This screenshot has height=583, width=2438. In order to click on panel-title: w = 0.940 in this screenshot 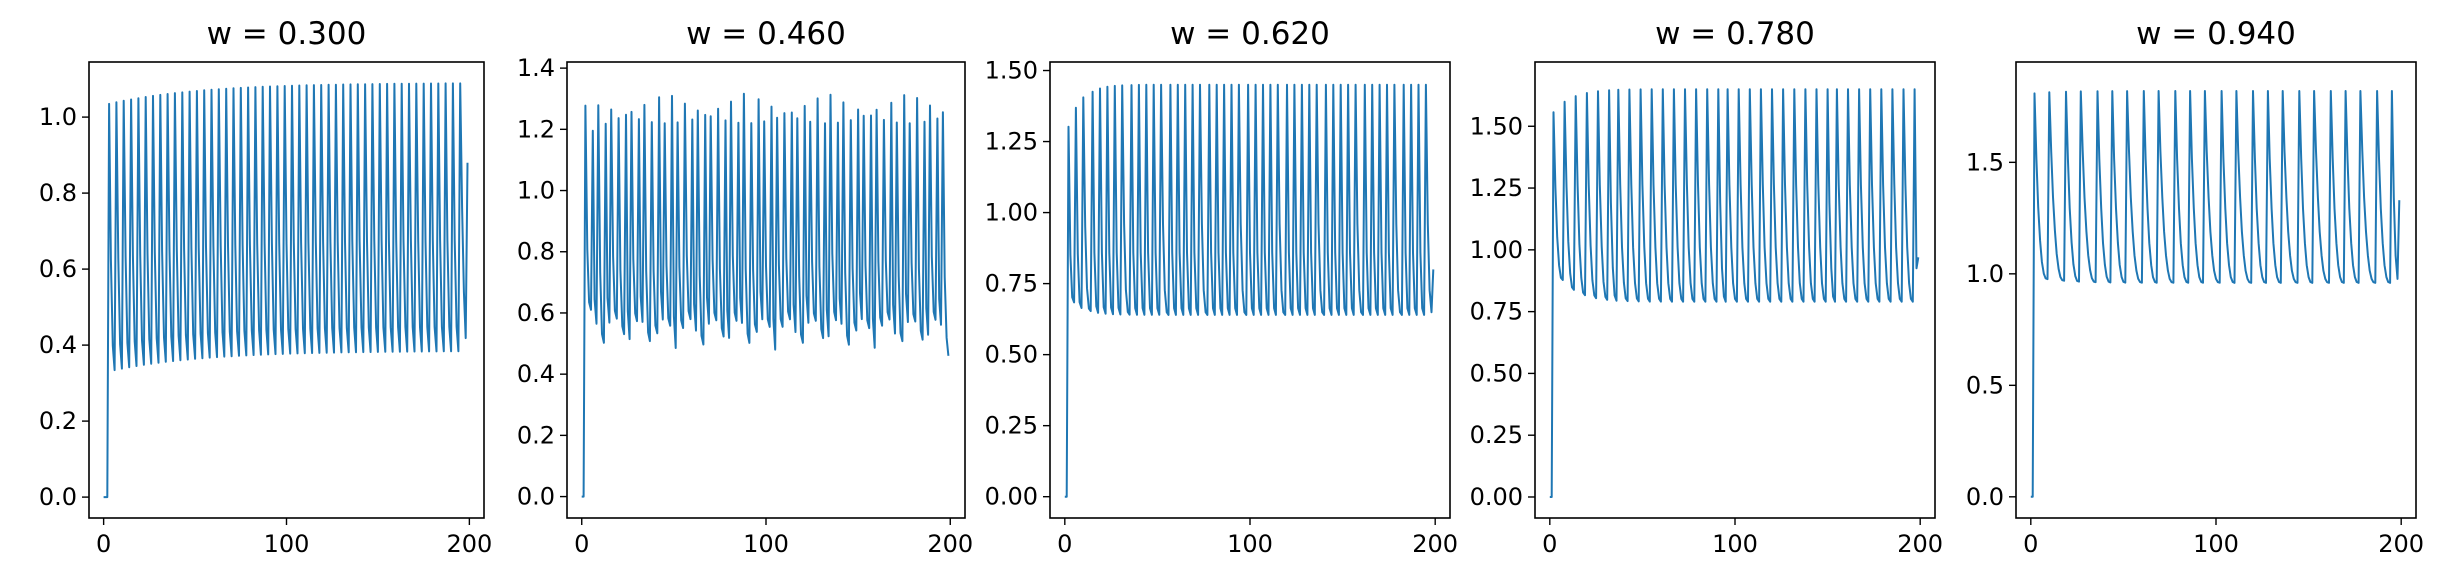, I will do `click(2216, 34)`.